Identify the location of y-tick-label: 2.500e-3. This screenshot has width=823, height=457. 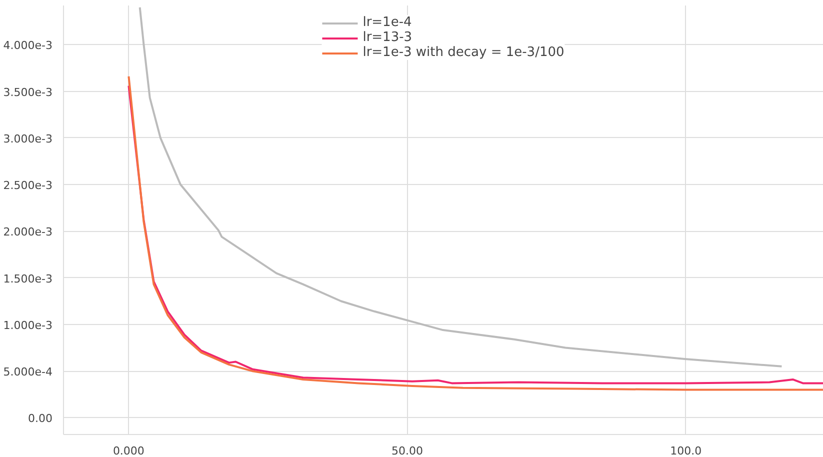
(28, 185).